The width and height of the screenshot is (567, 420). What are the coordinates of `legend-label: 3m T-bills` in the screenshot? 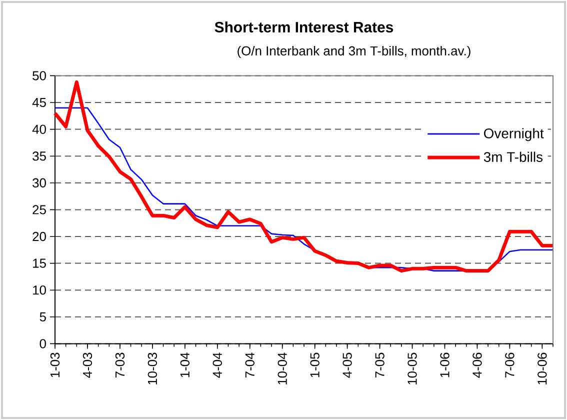 It's located at (513, 157).